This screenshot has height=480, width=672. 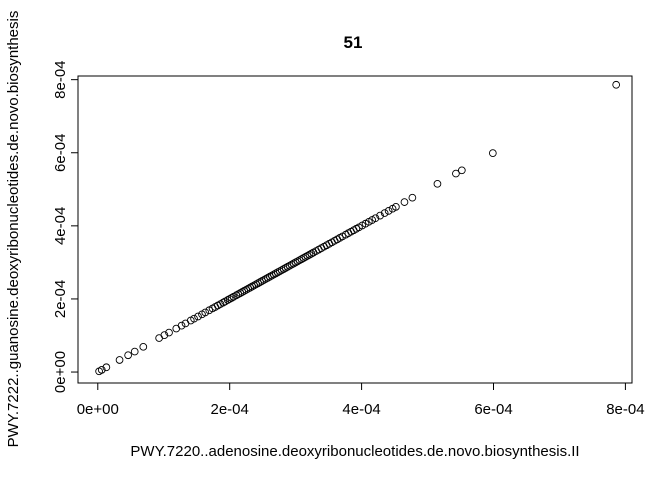 What do you see at coordinates (493, 409) in the screenshot?
I see `x-tick-label: 6e-04` at bounding box center [493, 409].